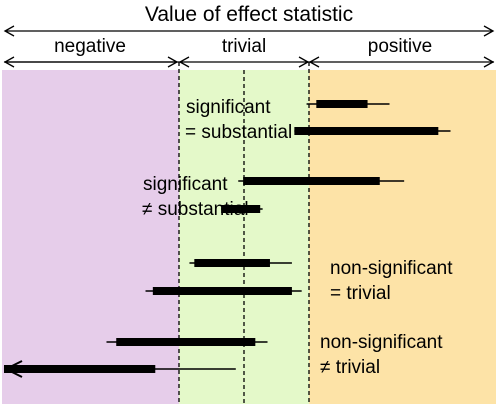 The height and width of the screenshot is (406, 498). I want to click on trivial-arrow-left-head, so click(184, 62).